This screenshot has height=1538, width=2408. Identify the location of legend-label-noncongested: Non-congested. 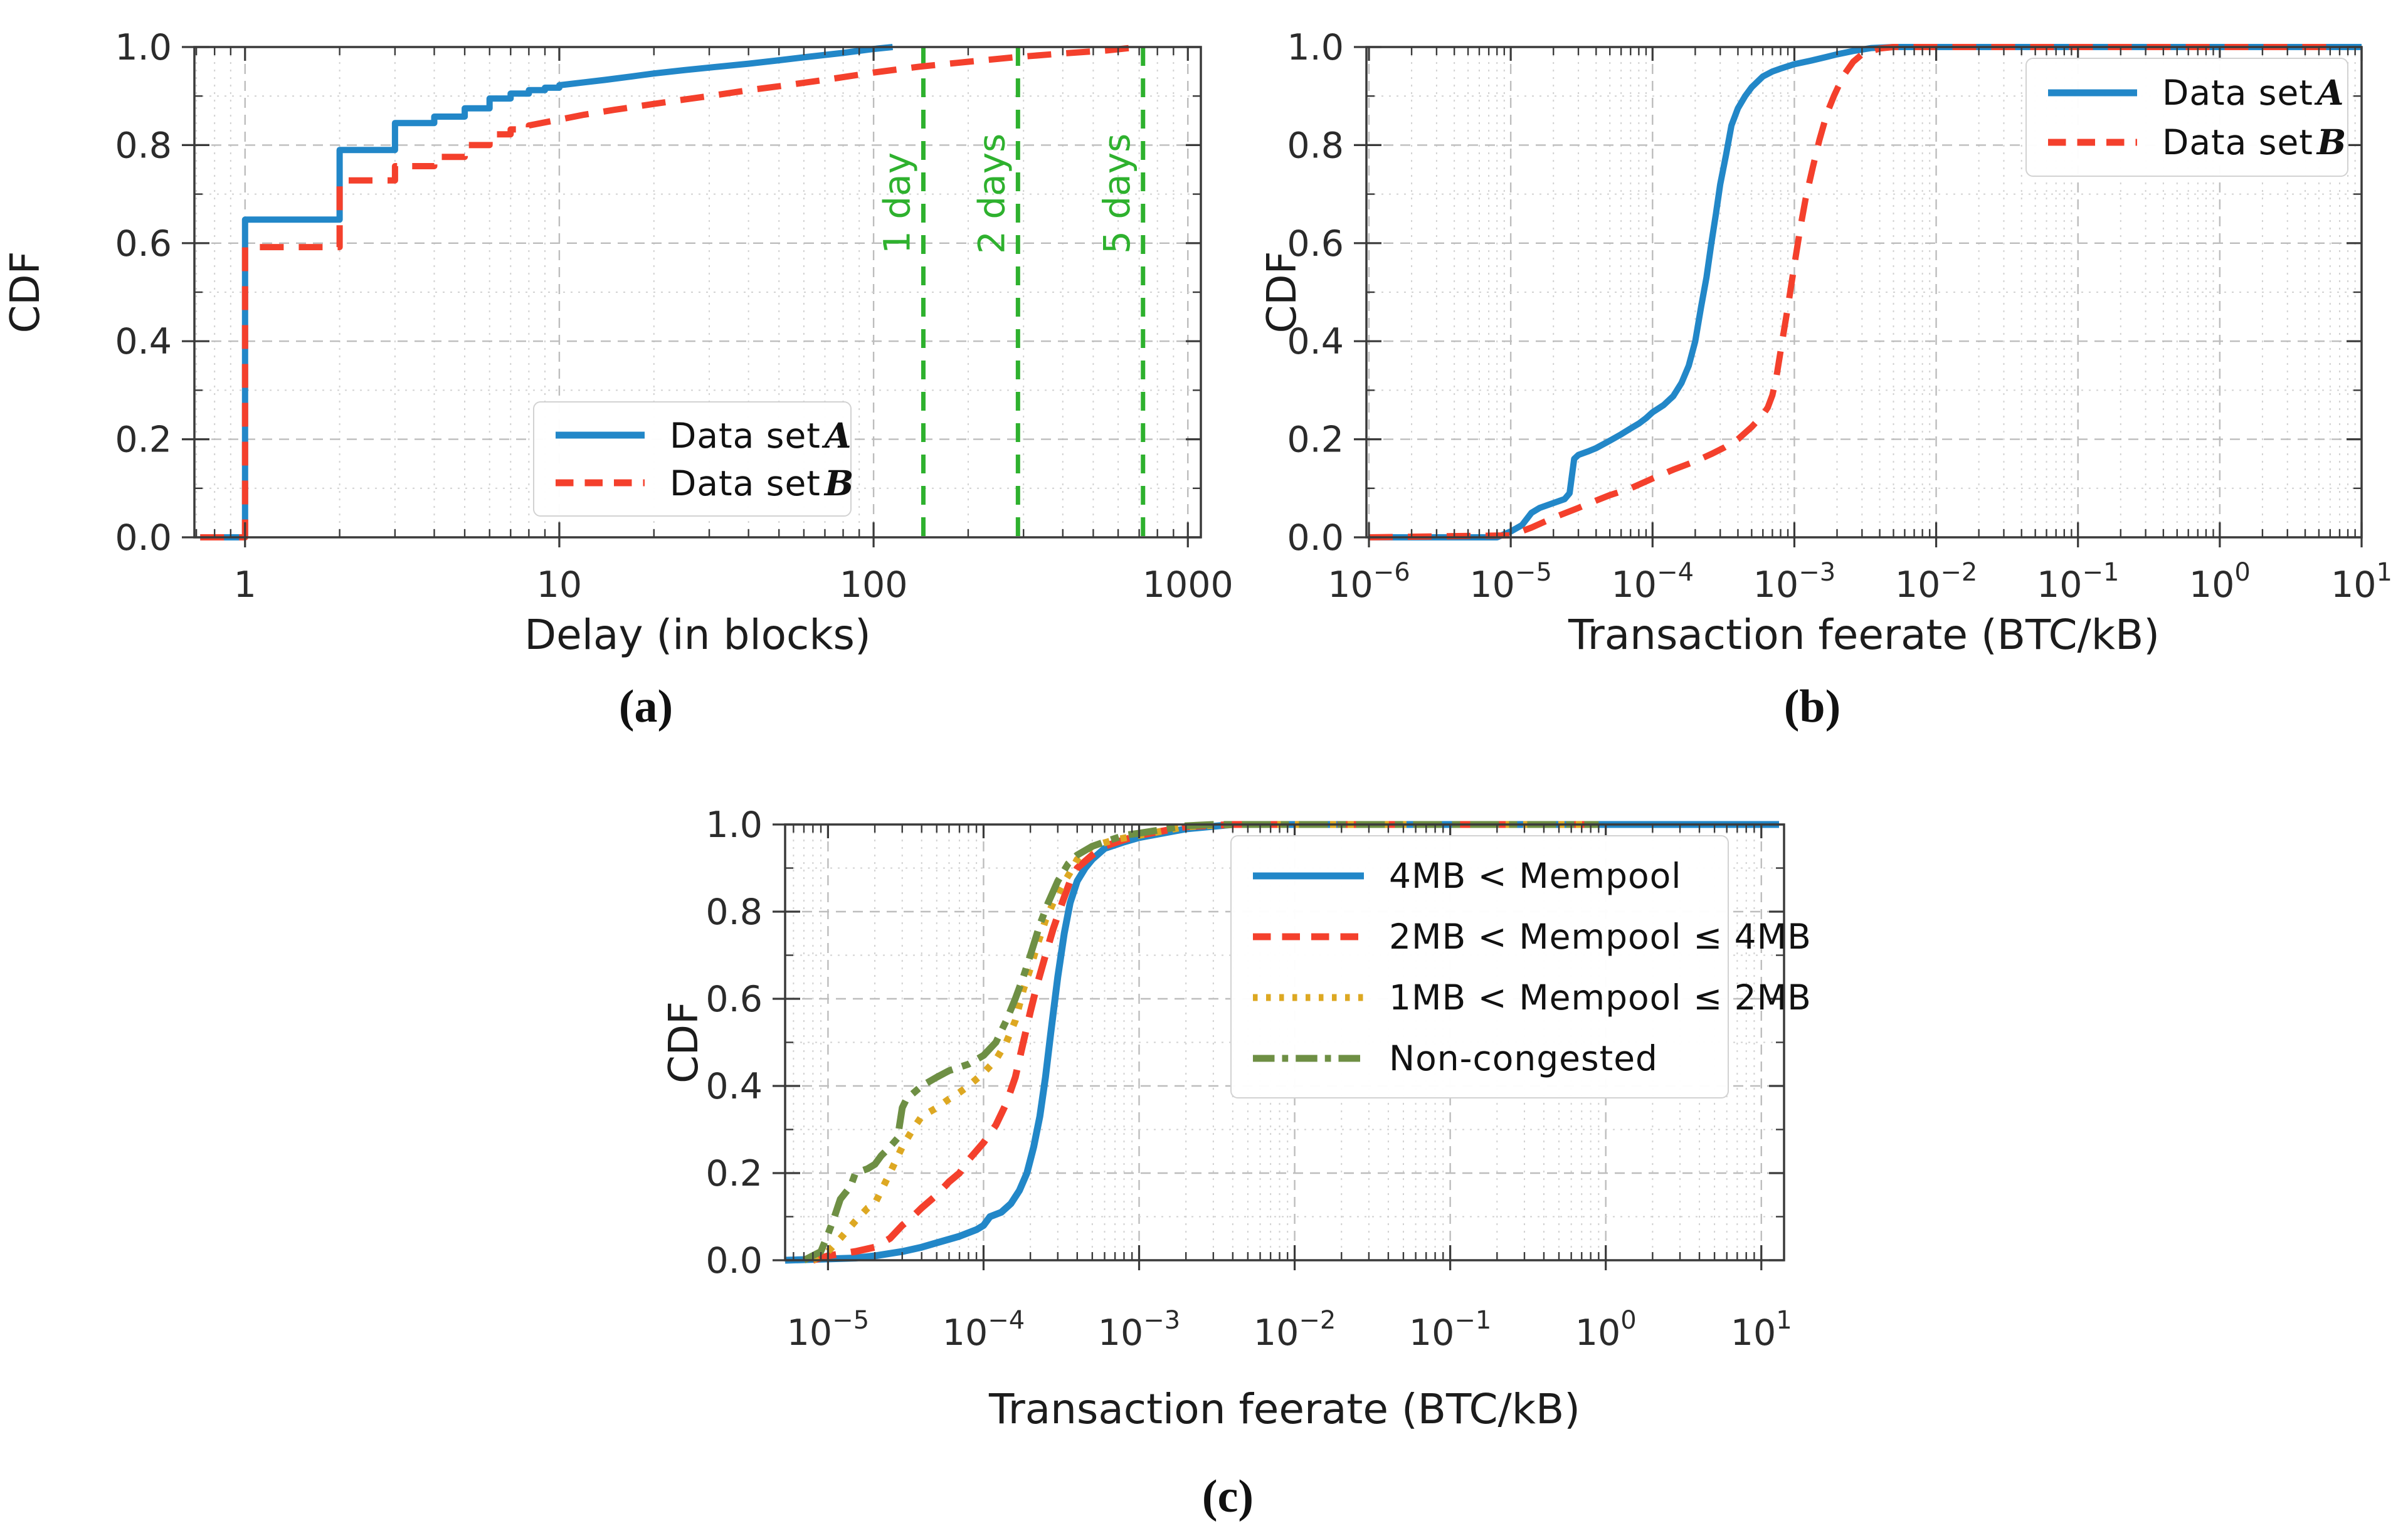
(1523, 1058).